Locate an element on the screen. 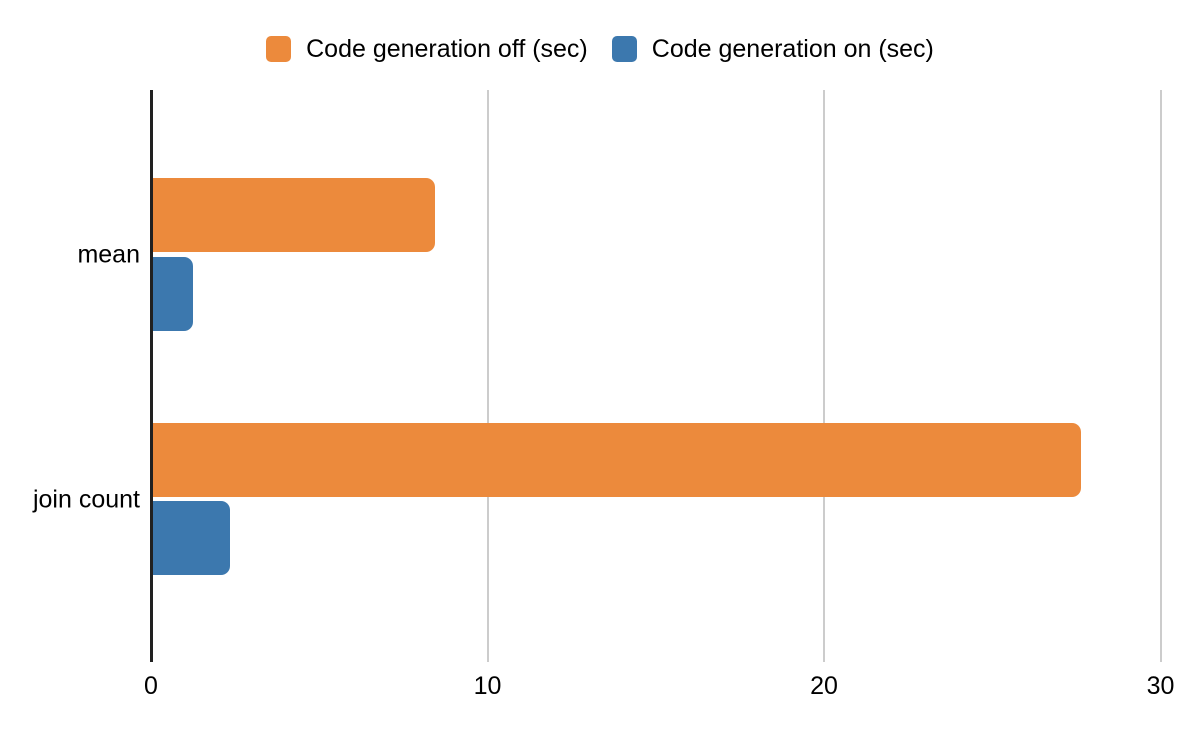 The image size is (1200, 742). legend-label-off: Code generation off (sec) is located at coordinates (447, 49).